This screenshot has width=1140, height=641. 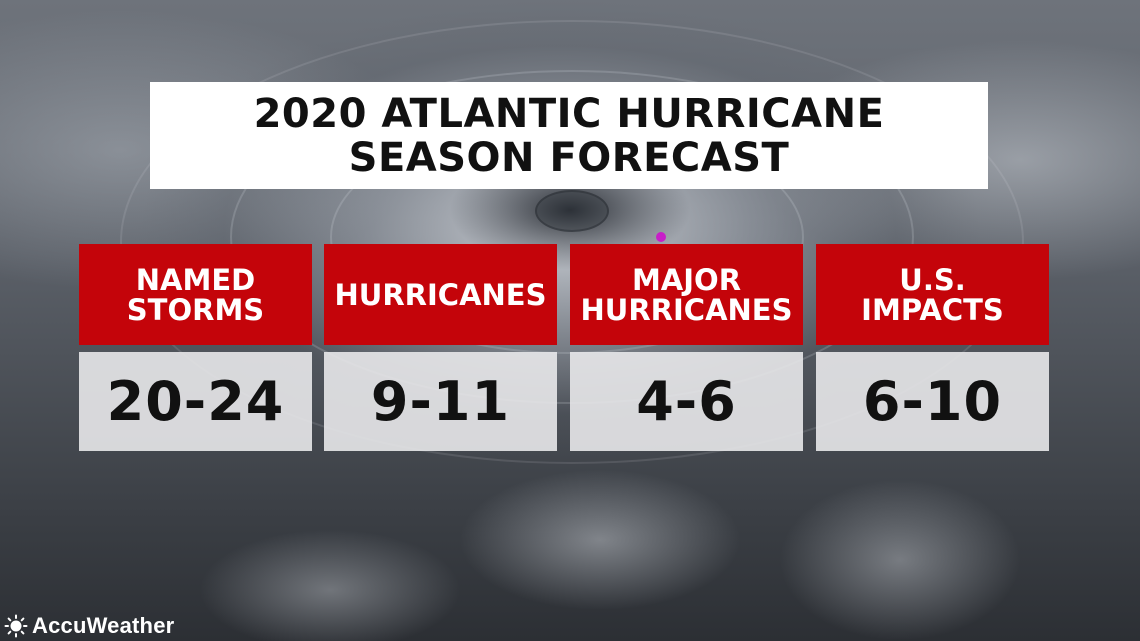 What do you see at coordinates (16, 626) in the screenshot?
I see `sun-icon` at bounding box center [16, 626].